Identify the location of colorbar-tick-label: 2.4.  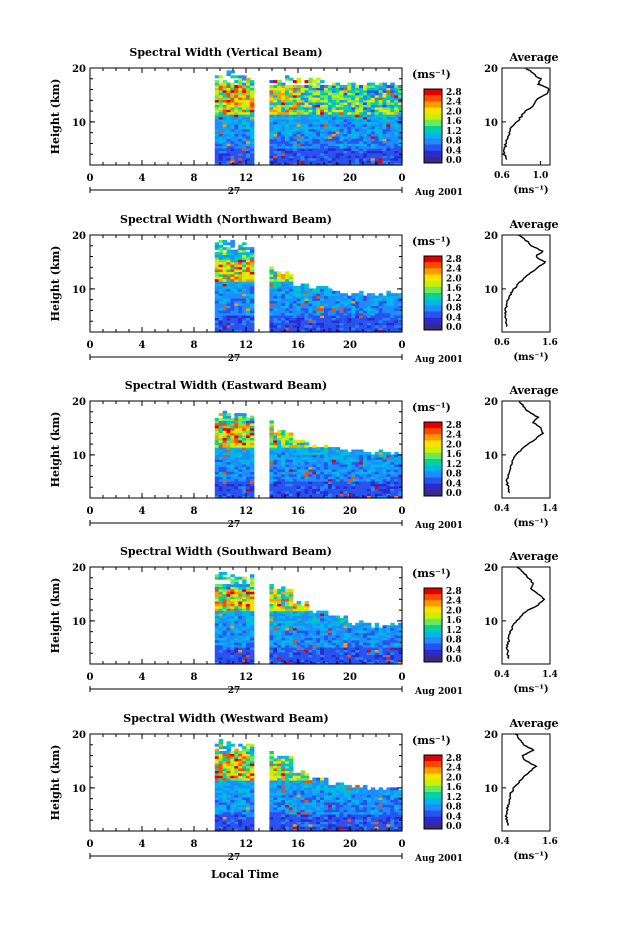
(454, 270).